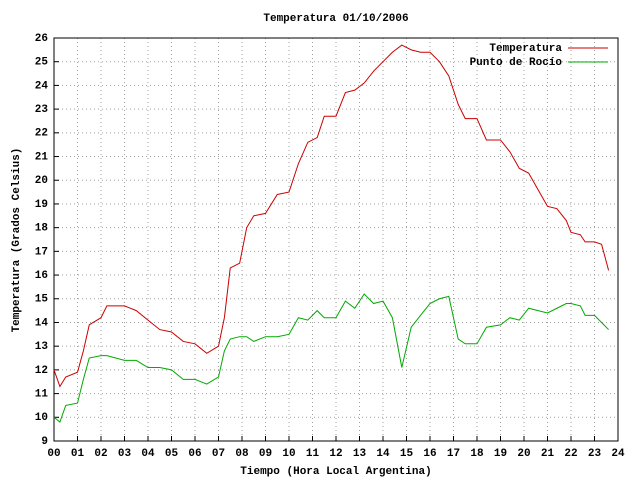  What do you see at coordinates (383, 454) in the screenshot?
I see `x-tick-label: 14` at bounding box center [383, 454].